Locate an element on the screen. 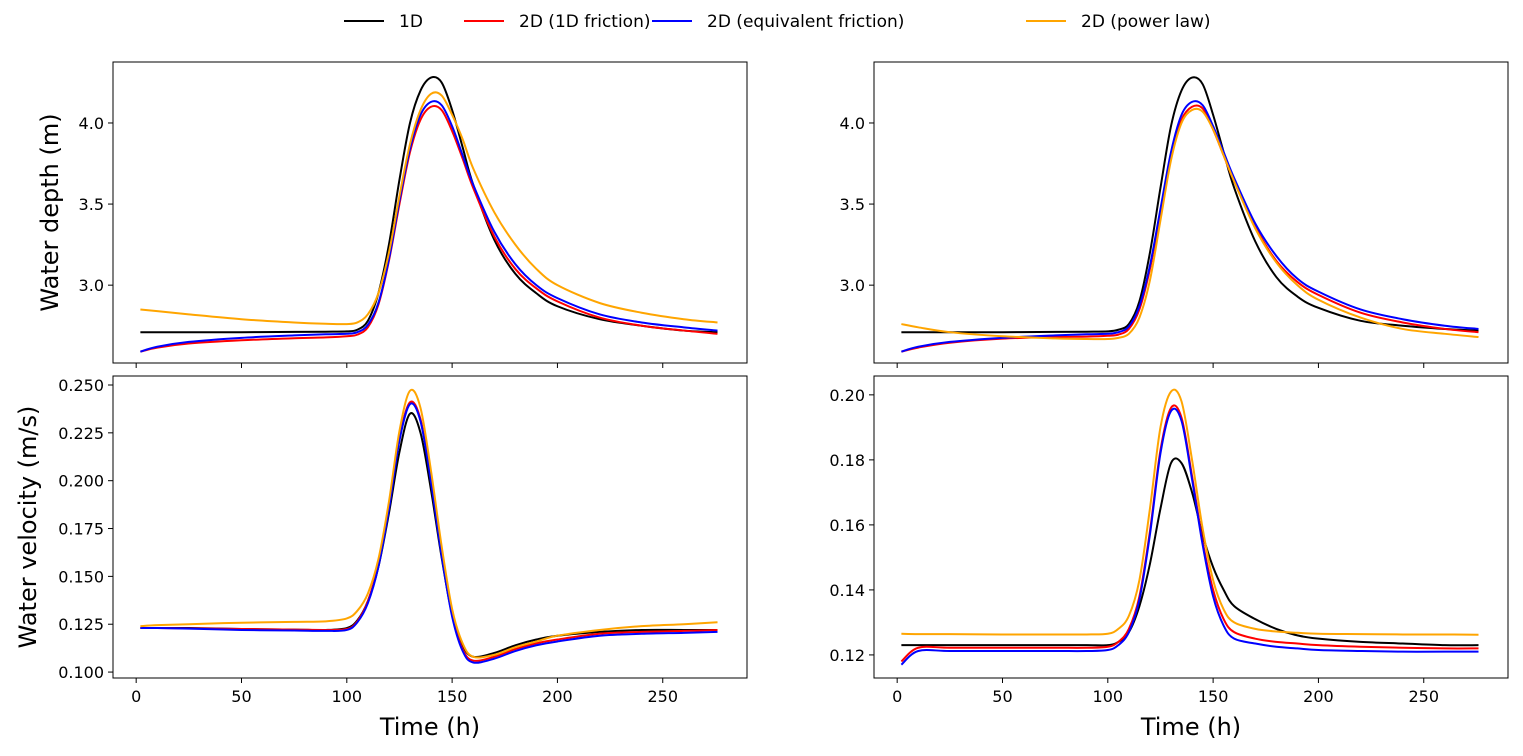  y-tick-label: 0.18 is located at coordinates (847, 460).